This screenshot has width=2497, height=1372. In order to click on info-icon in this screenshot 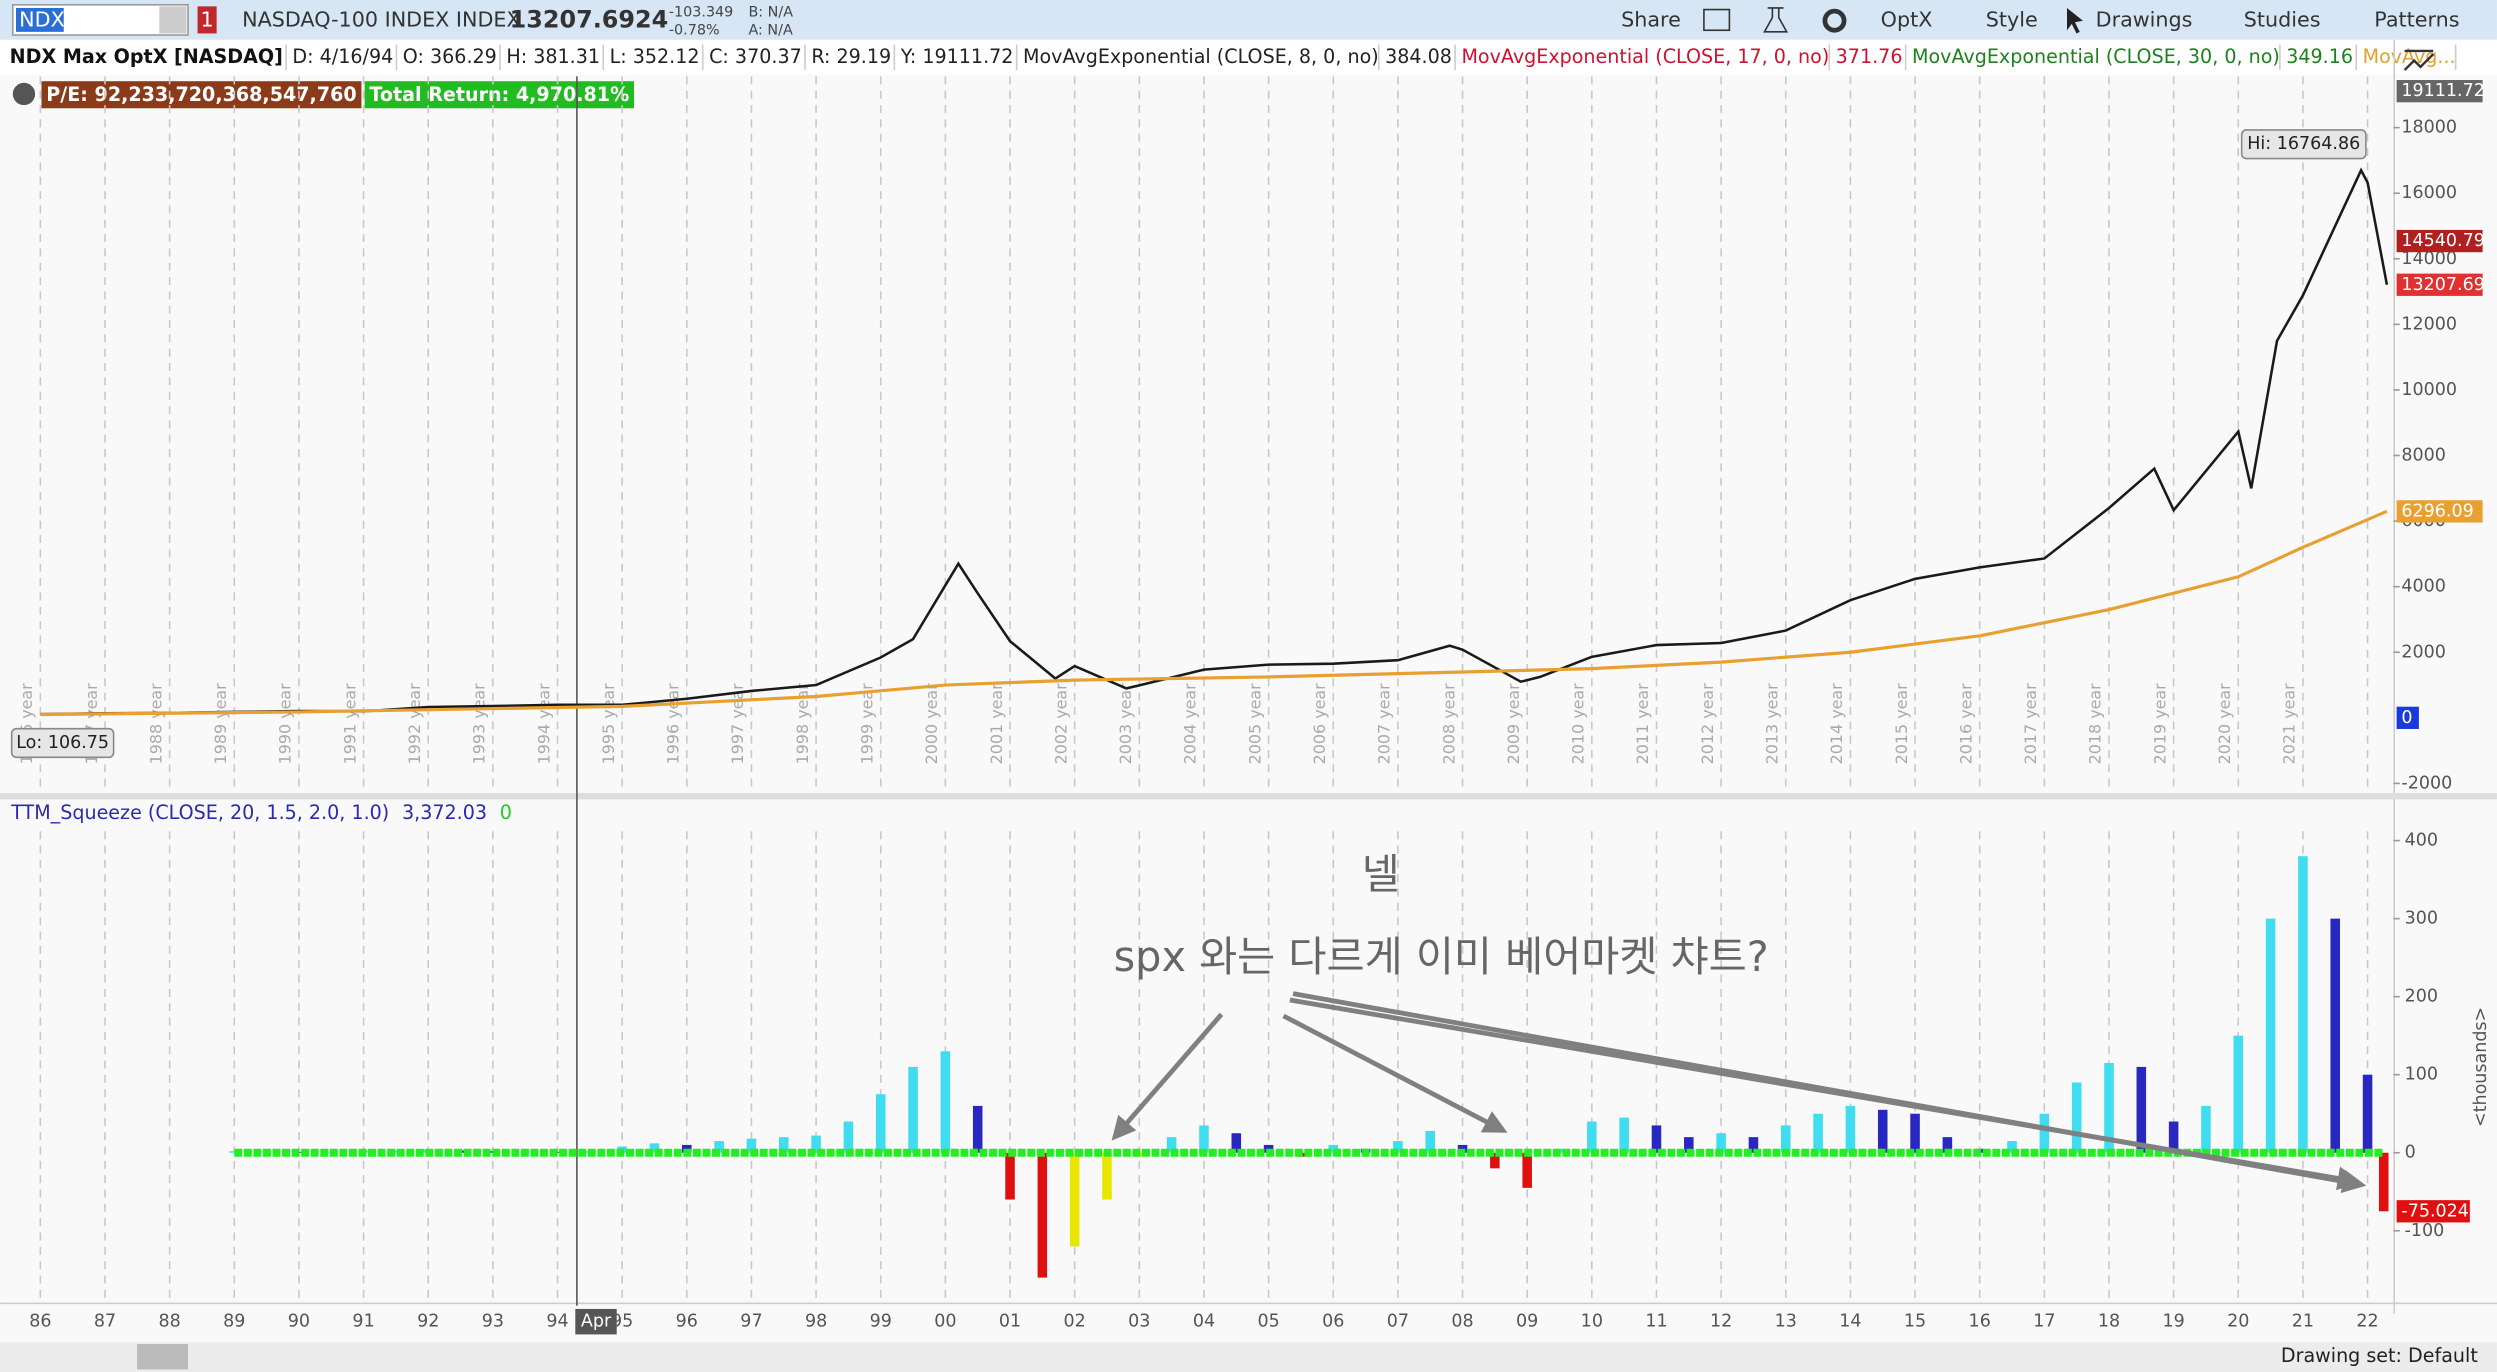, I will do `click(24, 94)`.